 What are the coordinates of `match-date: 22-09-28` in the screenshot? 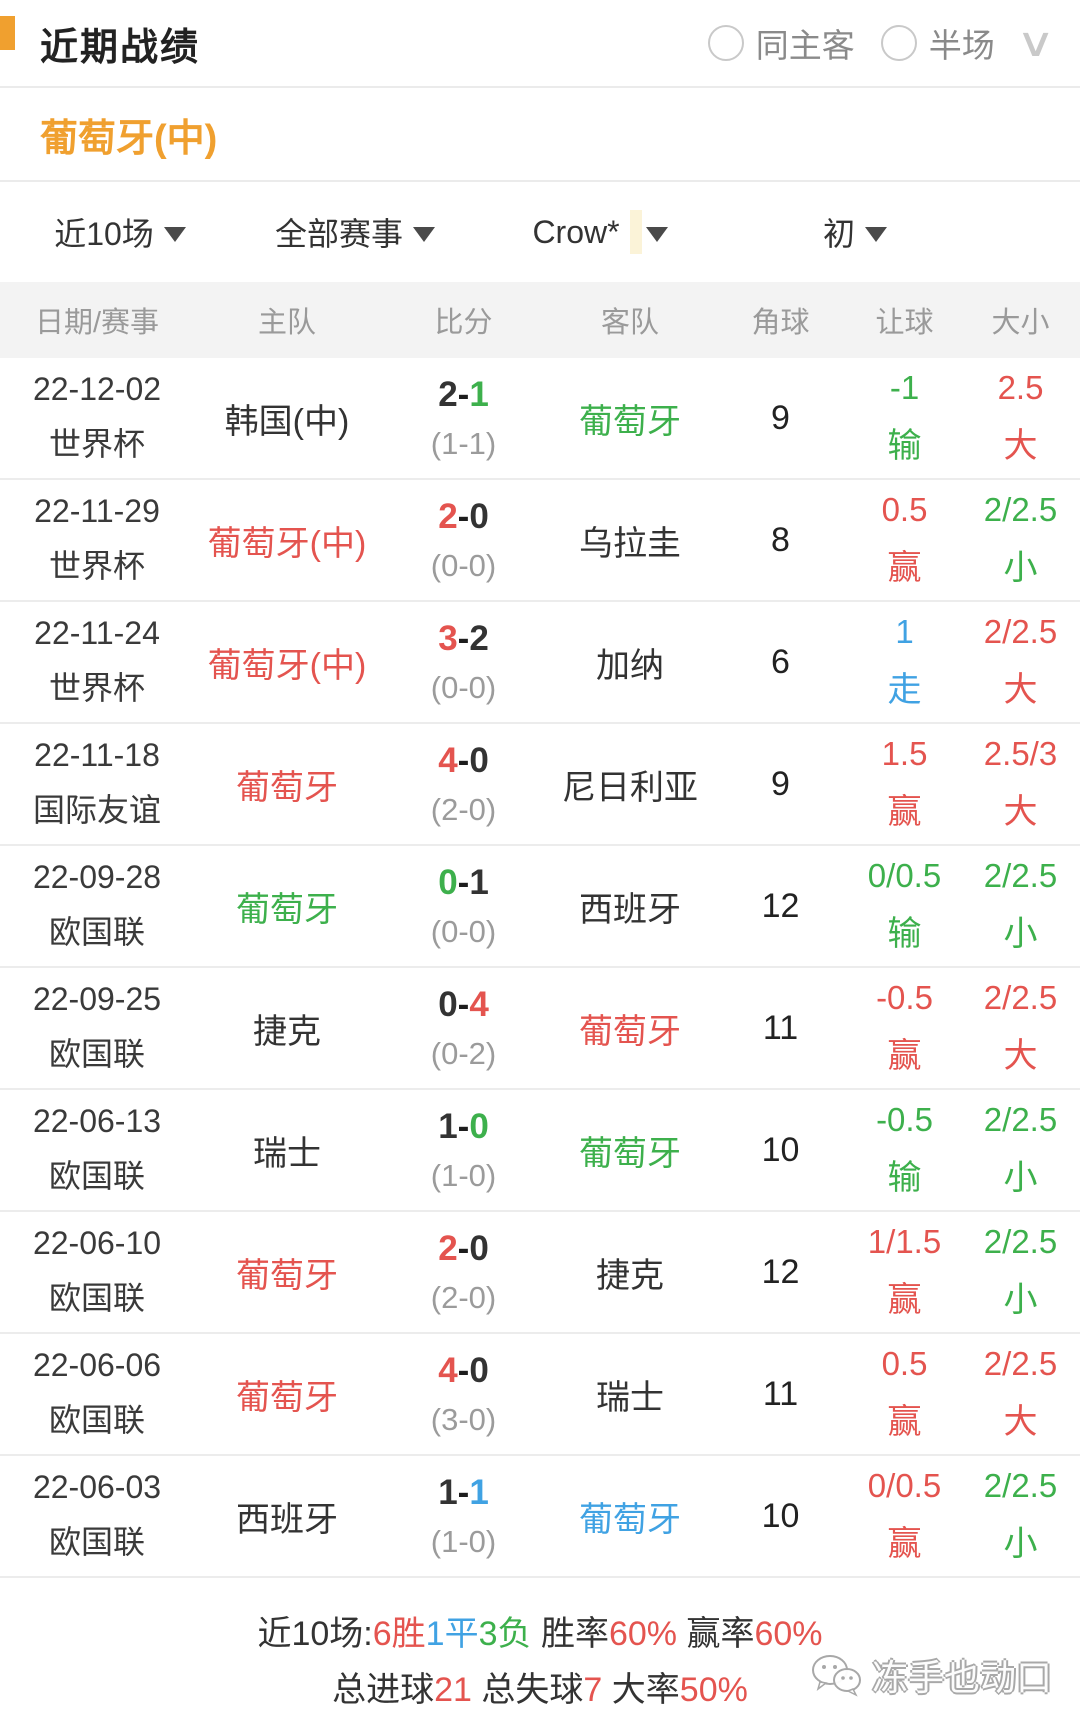 It's located at (97, 877).